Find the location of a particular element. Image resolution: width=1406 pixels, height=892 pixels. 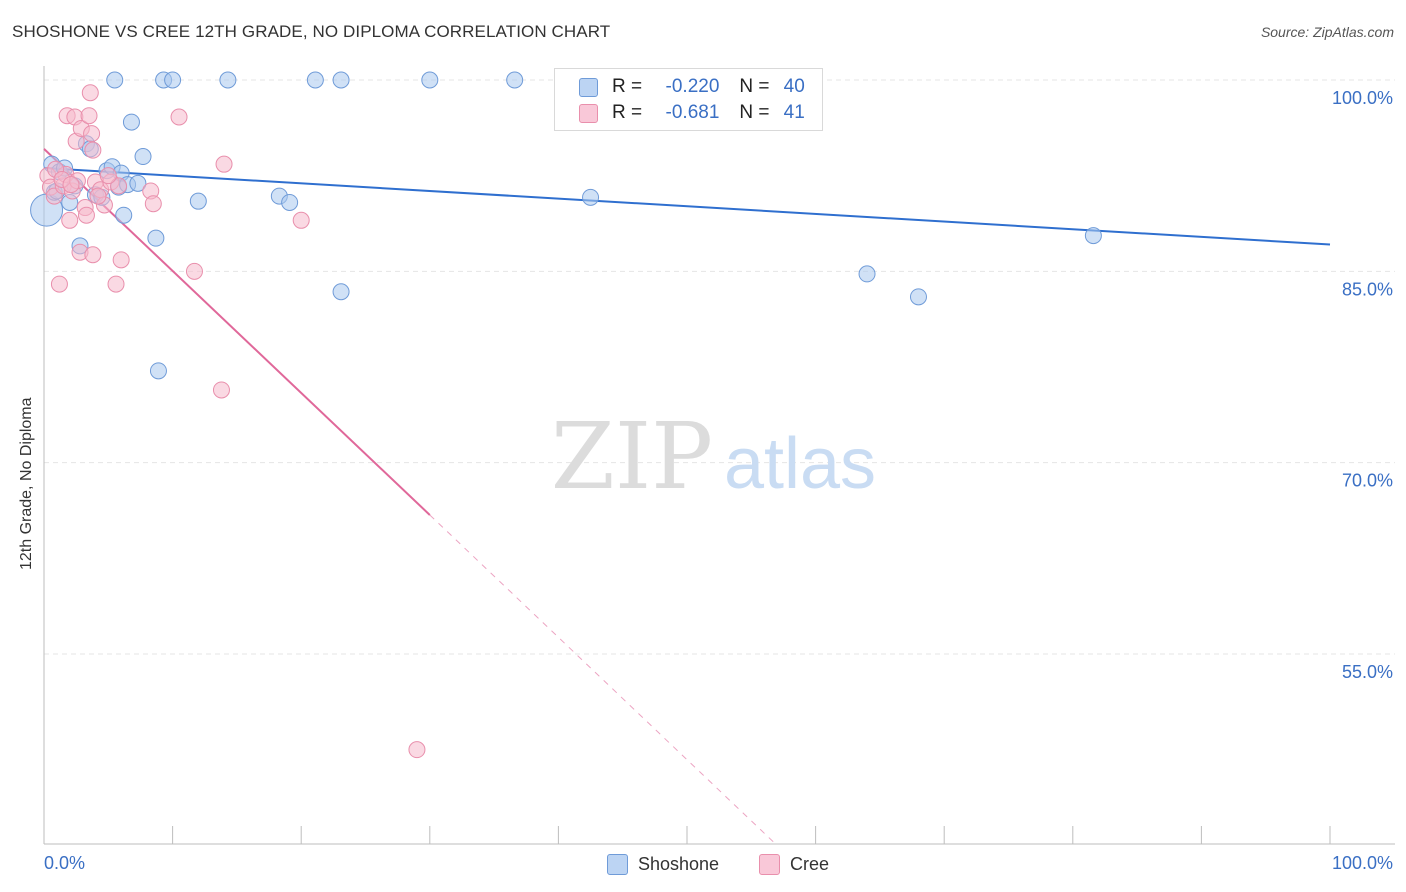

y-tick-label: 85.0% is located at coordinates (1367, 289).